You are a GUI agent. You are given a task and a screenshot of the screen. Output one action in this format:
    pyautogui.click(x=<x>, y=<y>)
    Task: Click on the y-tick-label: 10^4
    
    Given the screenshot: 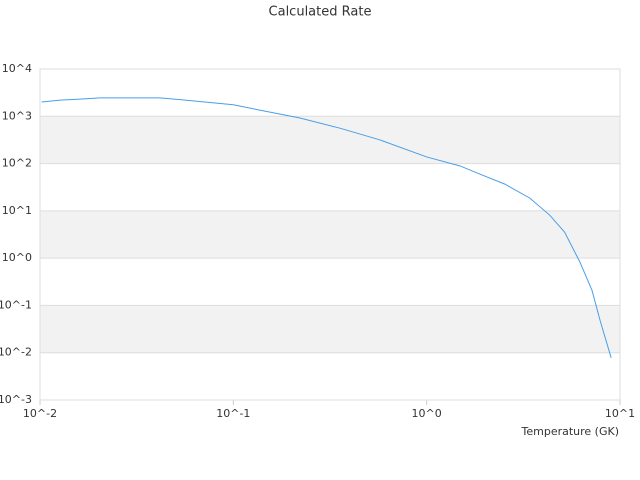 What is the action you would take?
    pyautogui.click(x=17, y=68)
    